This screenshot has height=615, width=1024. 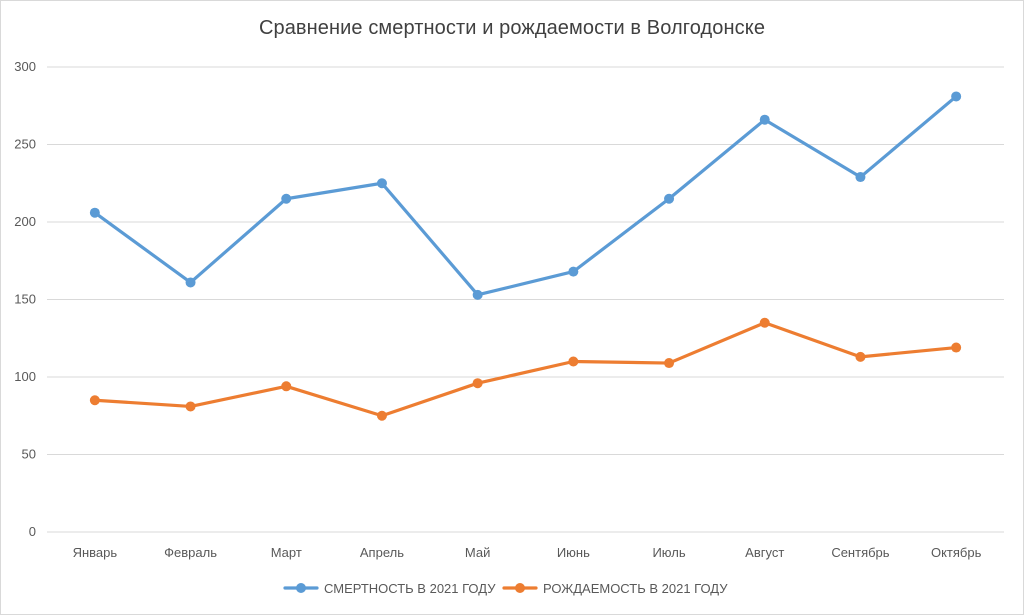 I want to click on x-tick-label-1: Февраль, so click(x=190, y=552).